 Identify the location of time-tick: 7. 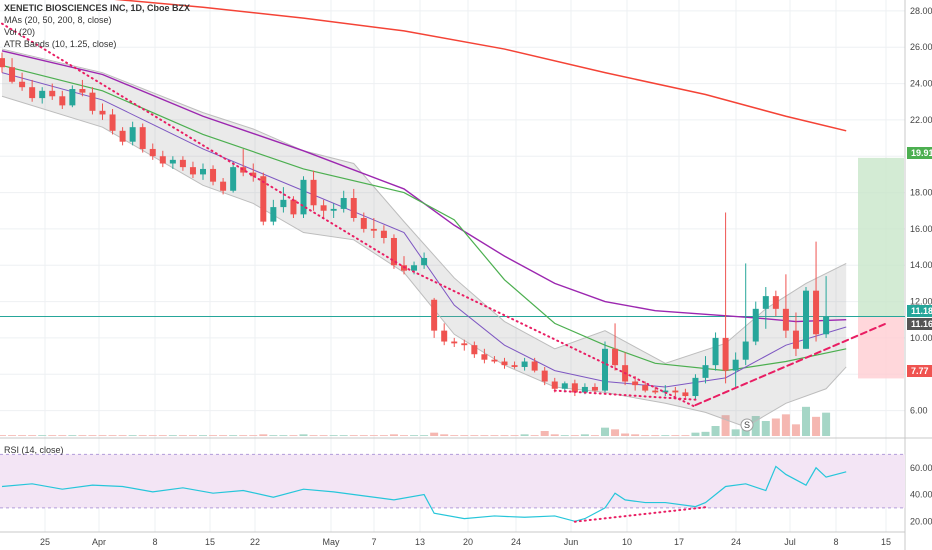
(373, 542).